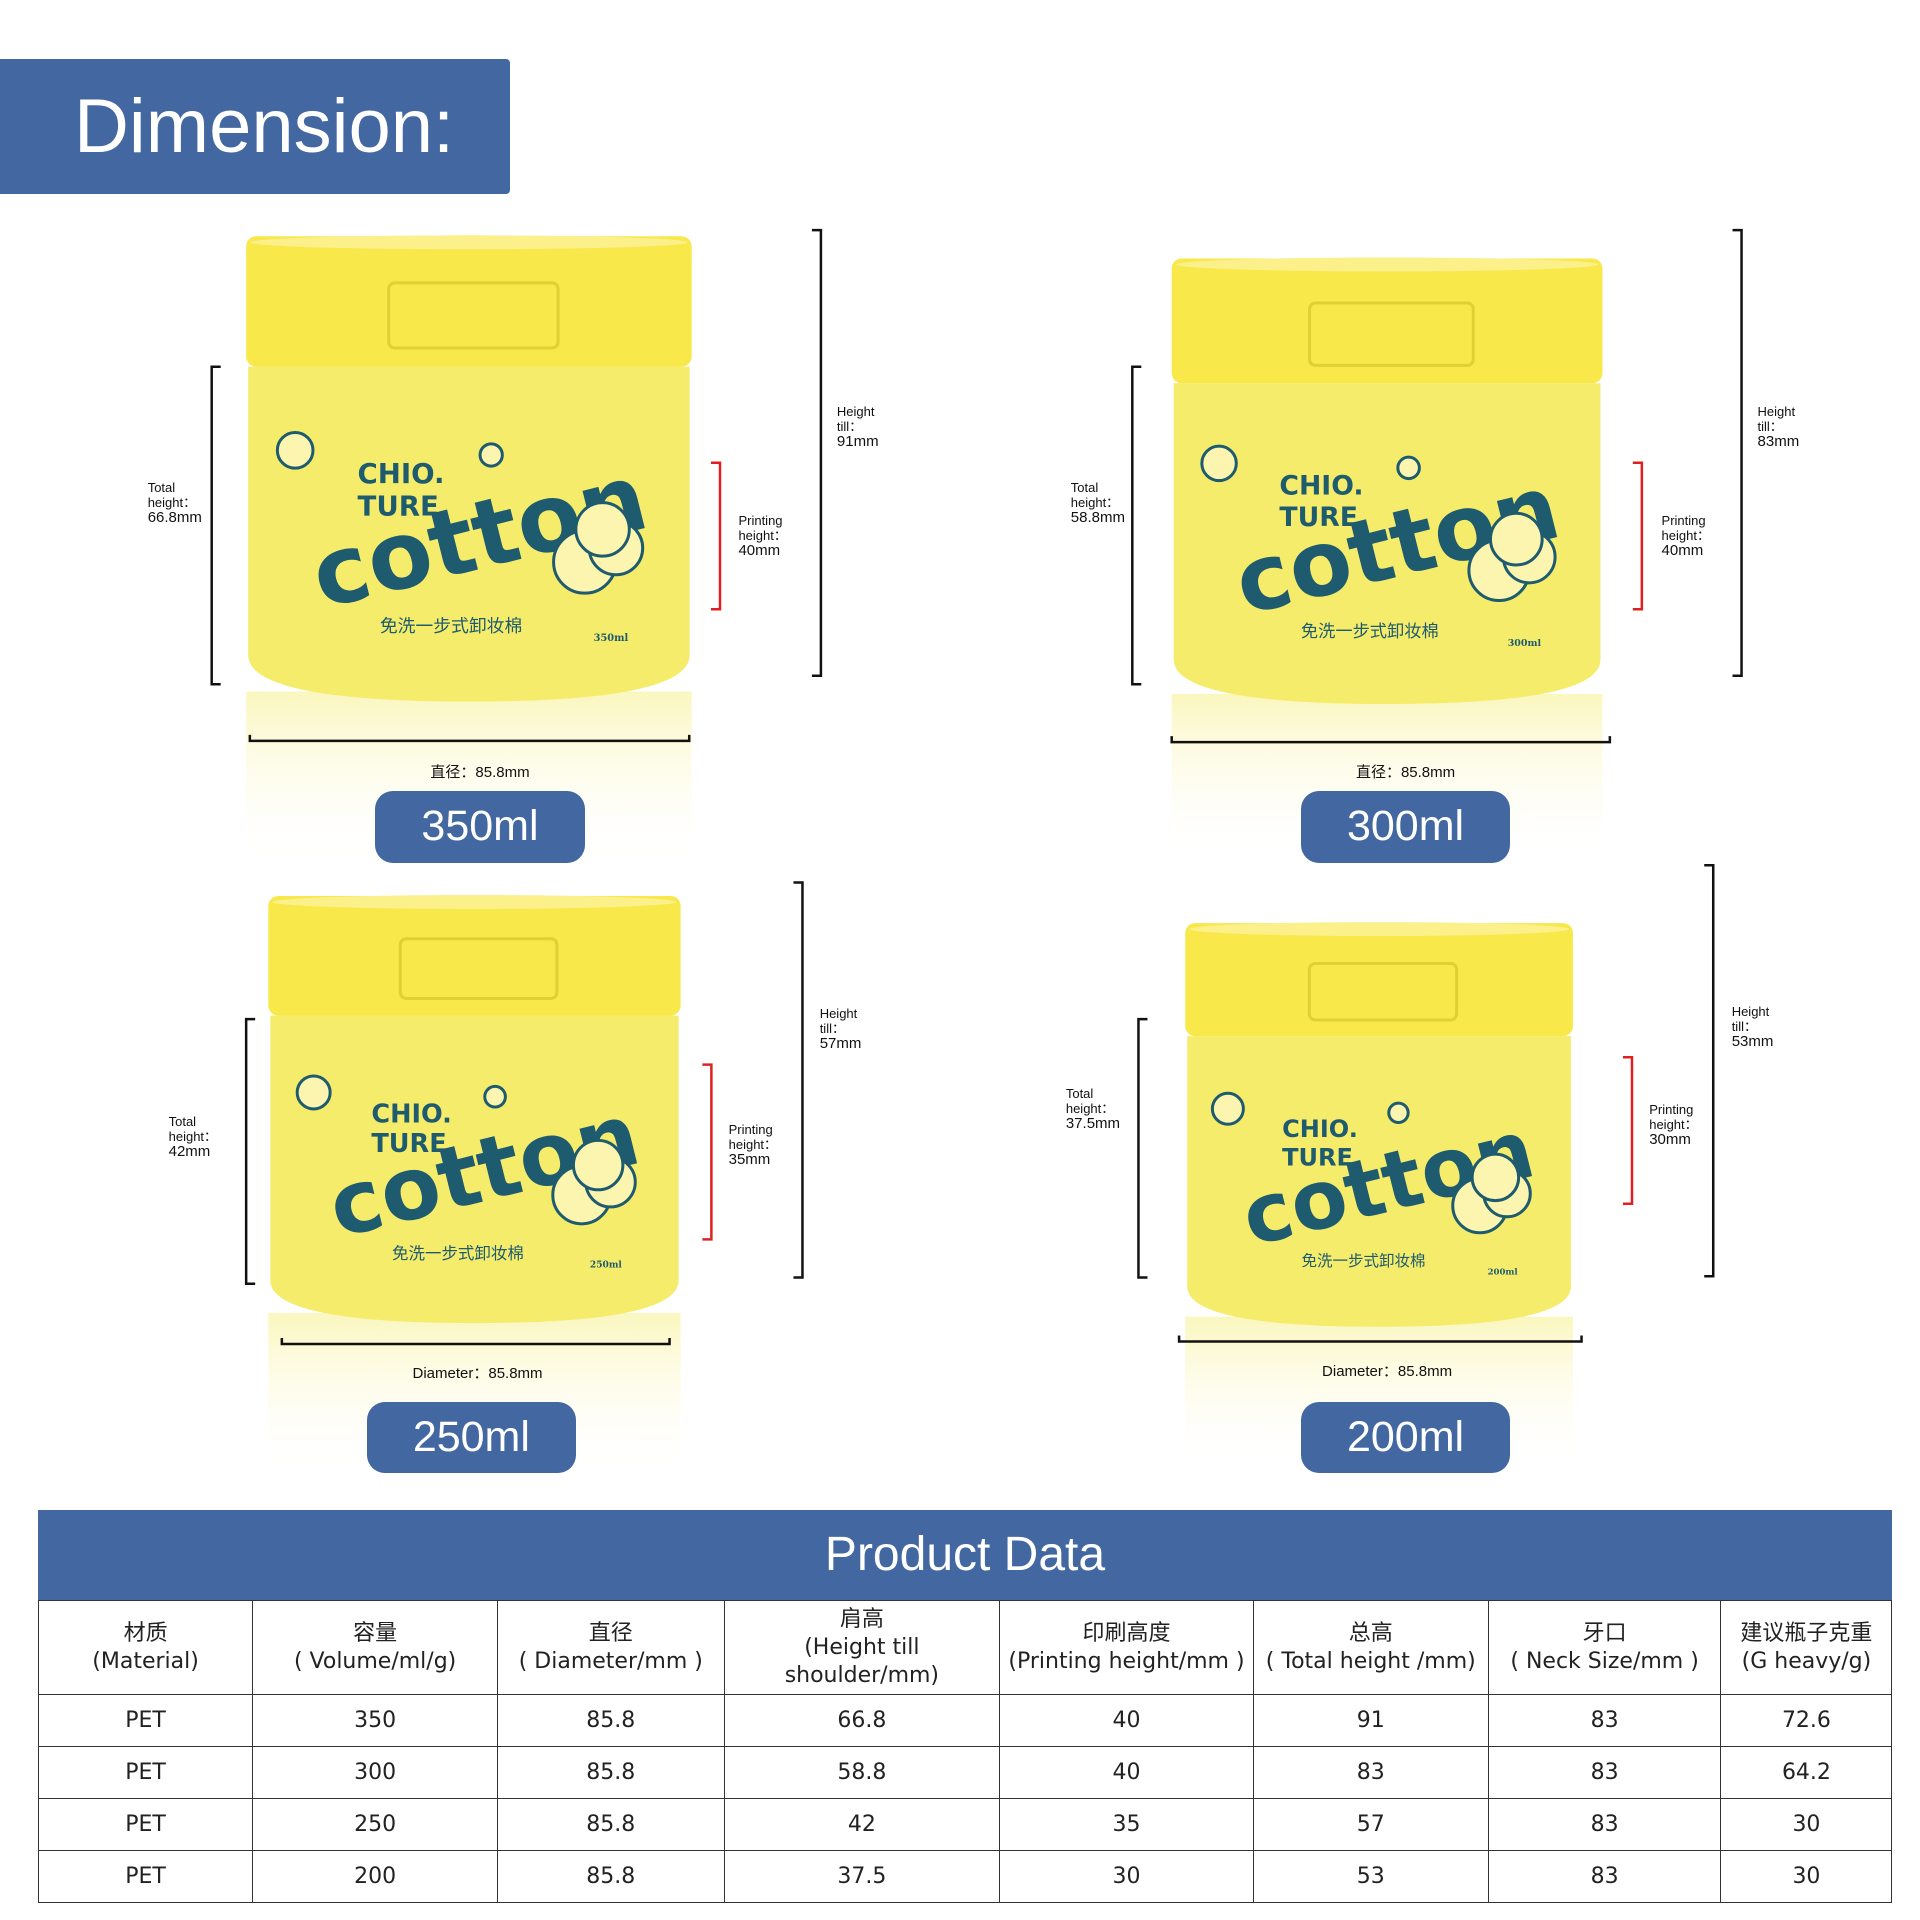 The height and width of the screenshot is (1920, 1920). I want to click on header-line: (Printing height/mm ), so click(1126, 1661).